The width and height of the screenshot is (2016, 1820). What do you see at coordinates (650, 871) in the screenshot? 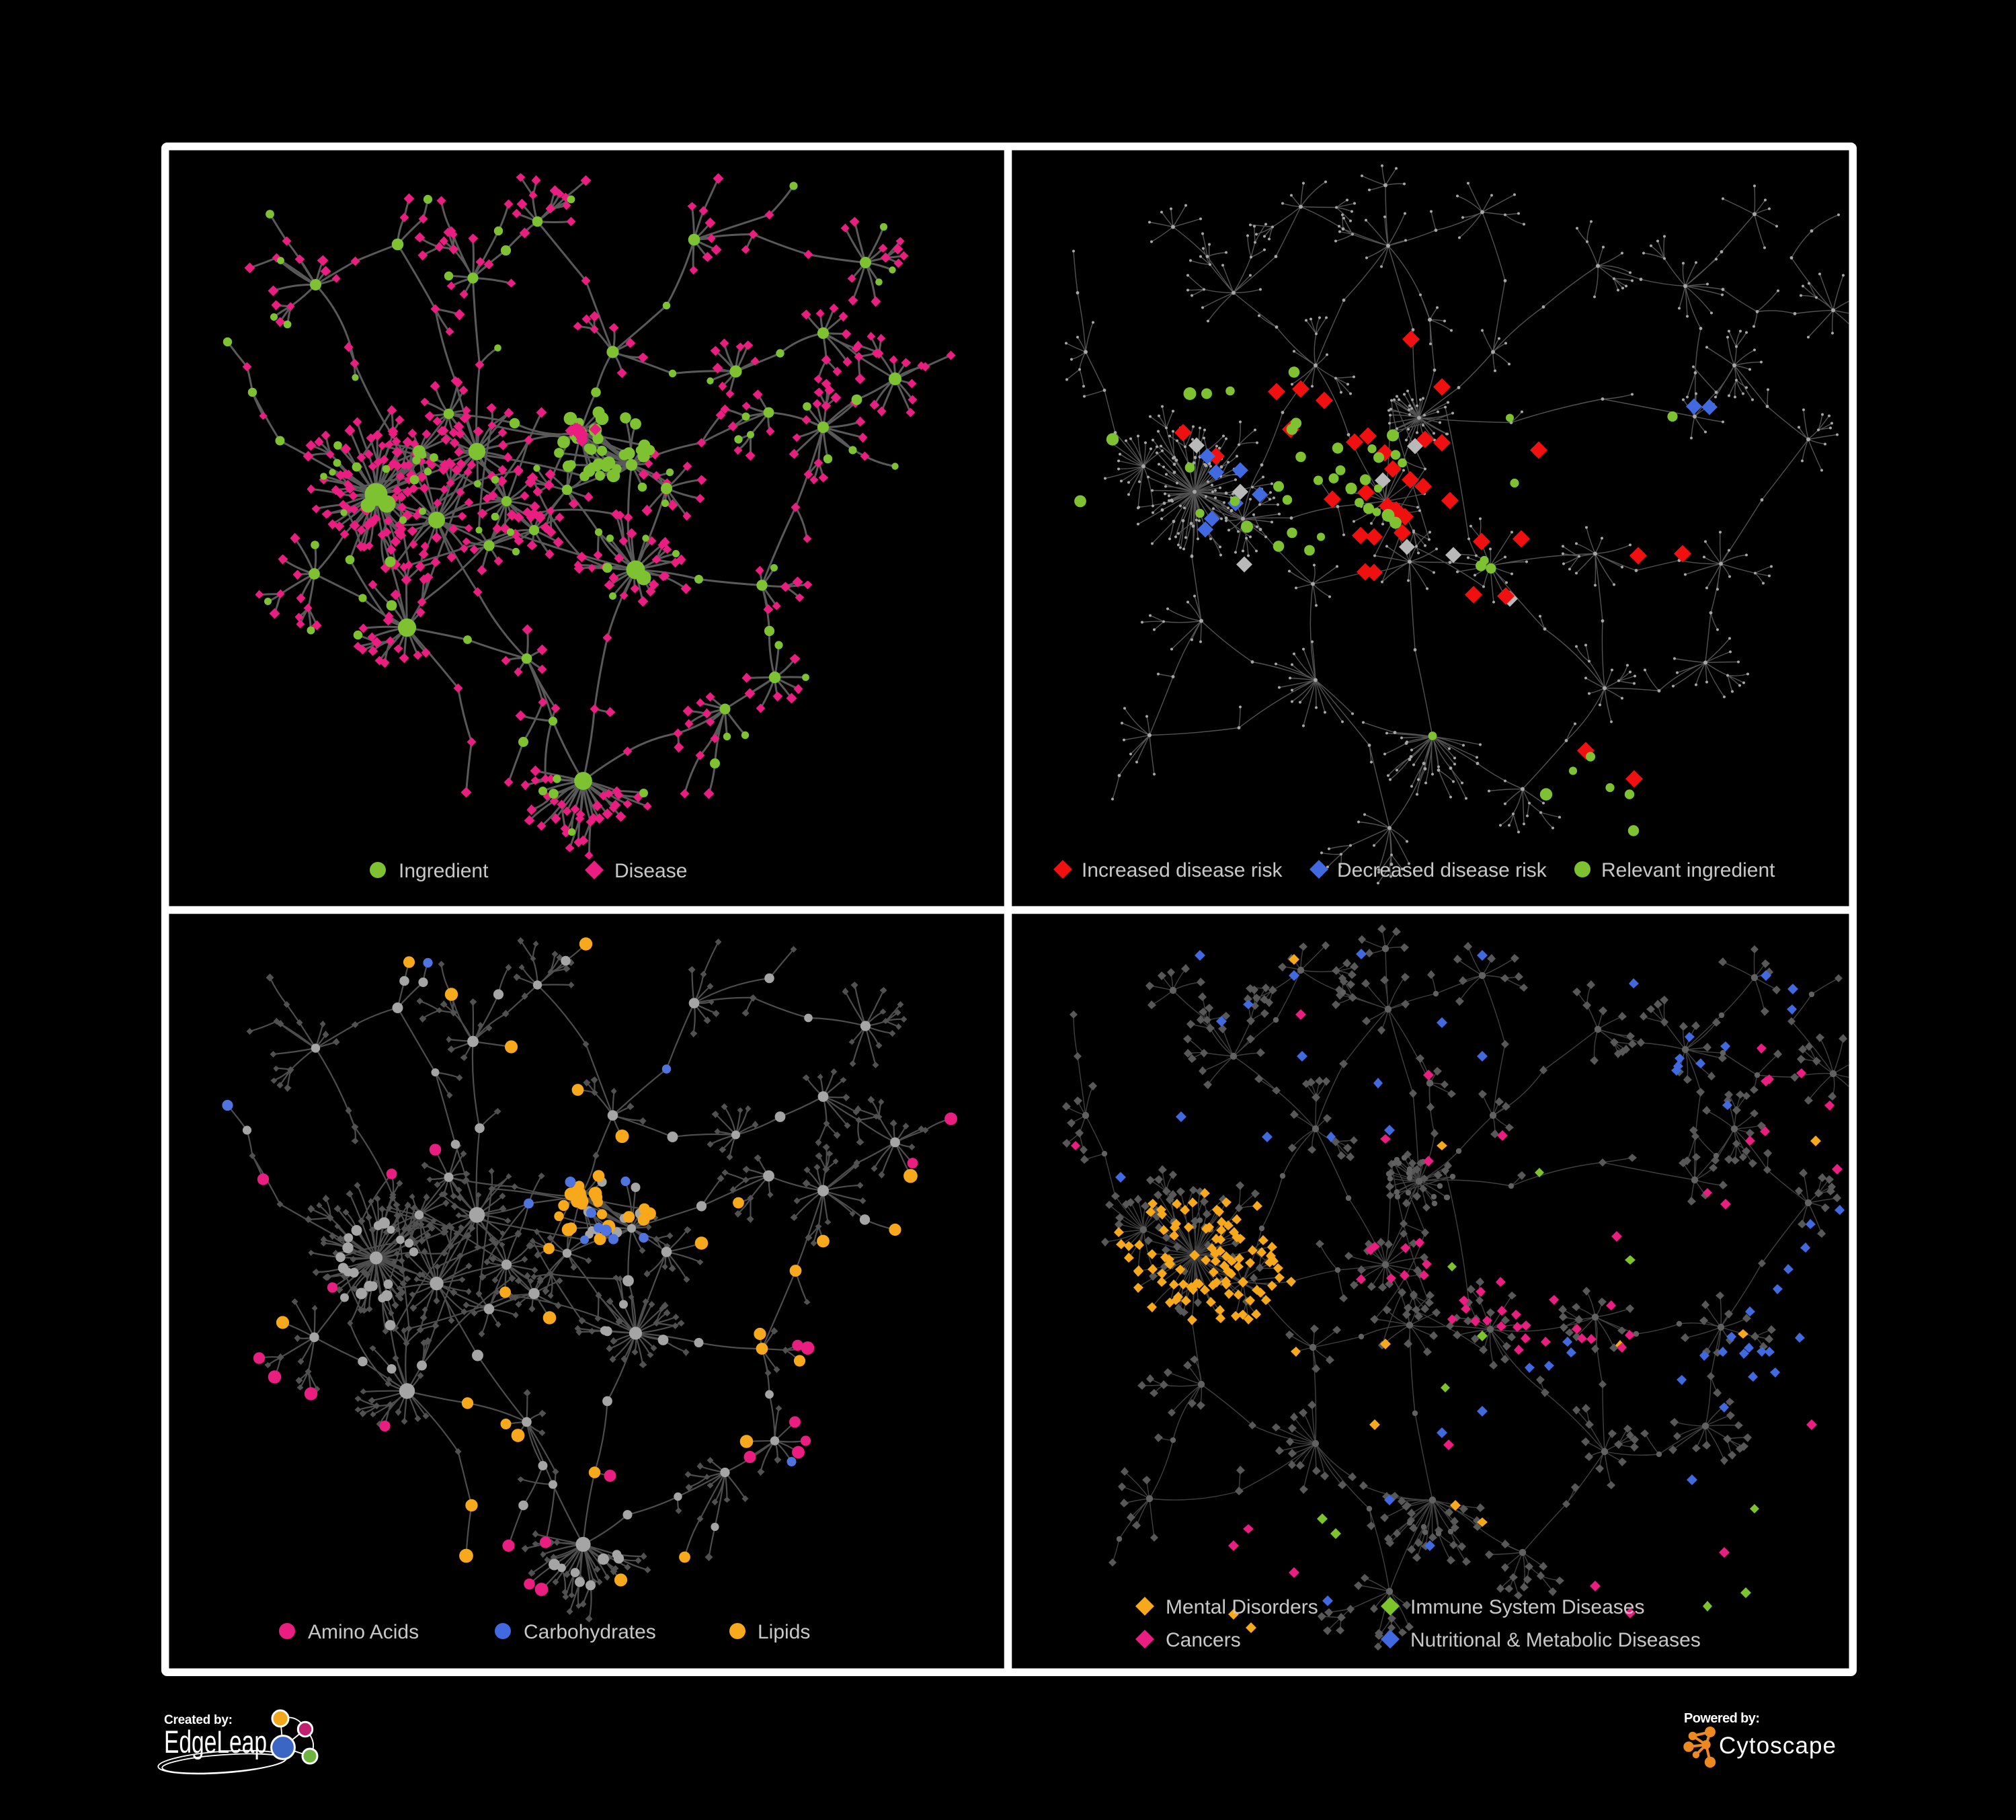
I see `svg-text: Disease` at bounding box center [650, 871].